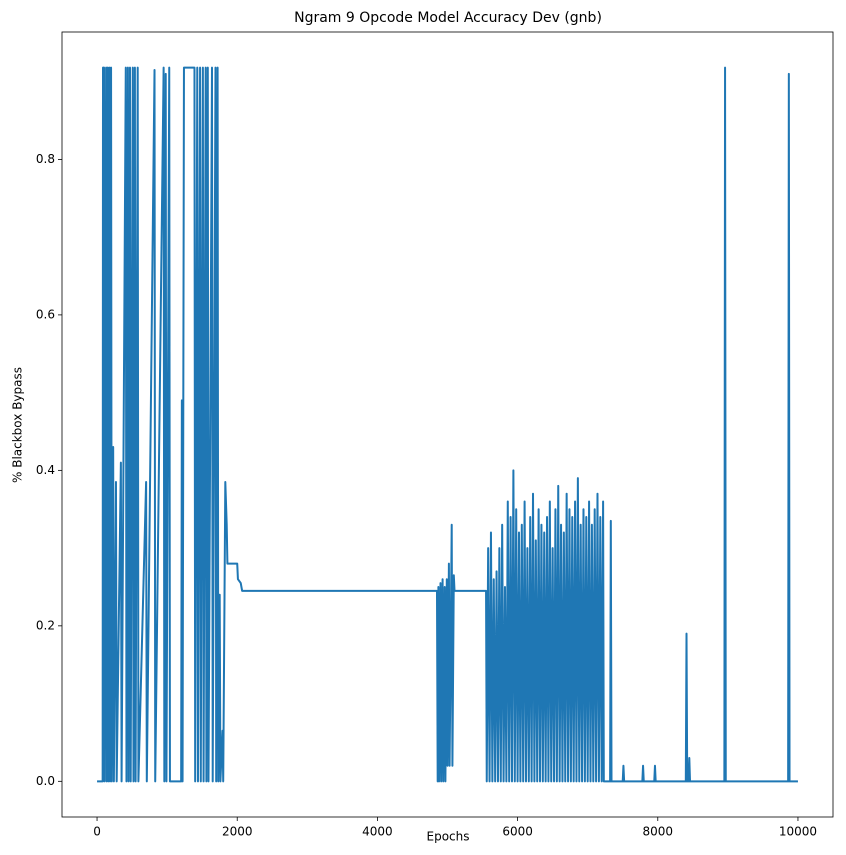  What do you see at coordinates (448, 18) in the screenshot?
I see `chart-title: Ngram 9 Opcode Model Accuracy Dev (gnb)` at bounding box center [448, 18].